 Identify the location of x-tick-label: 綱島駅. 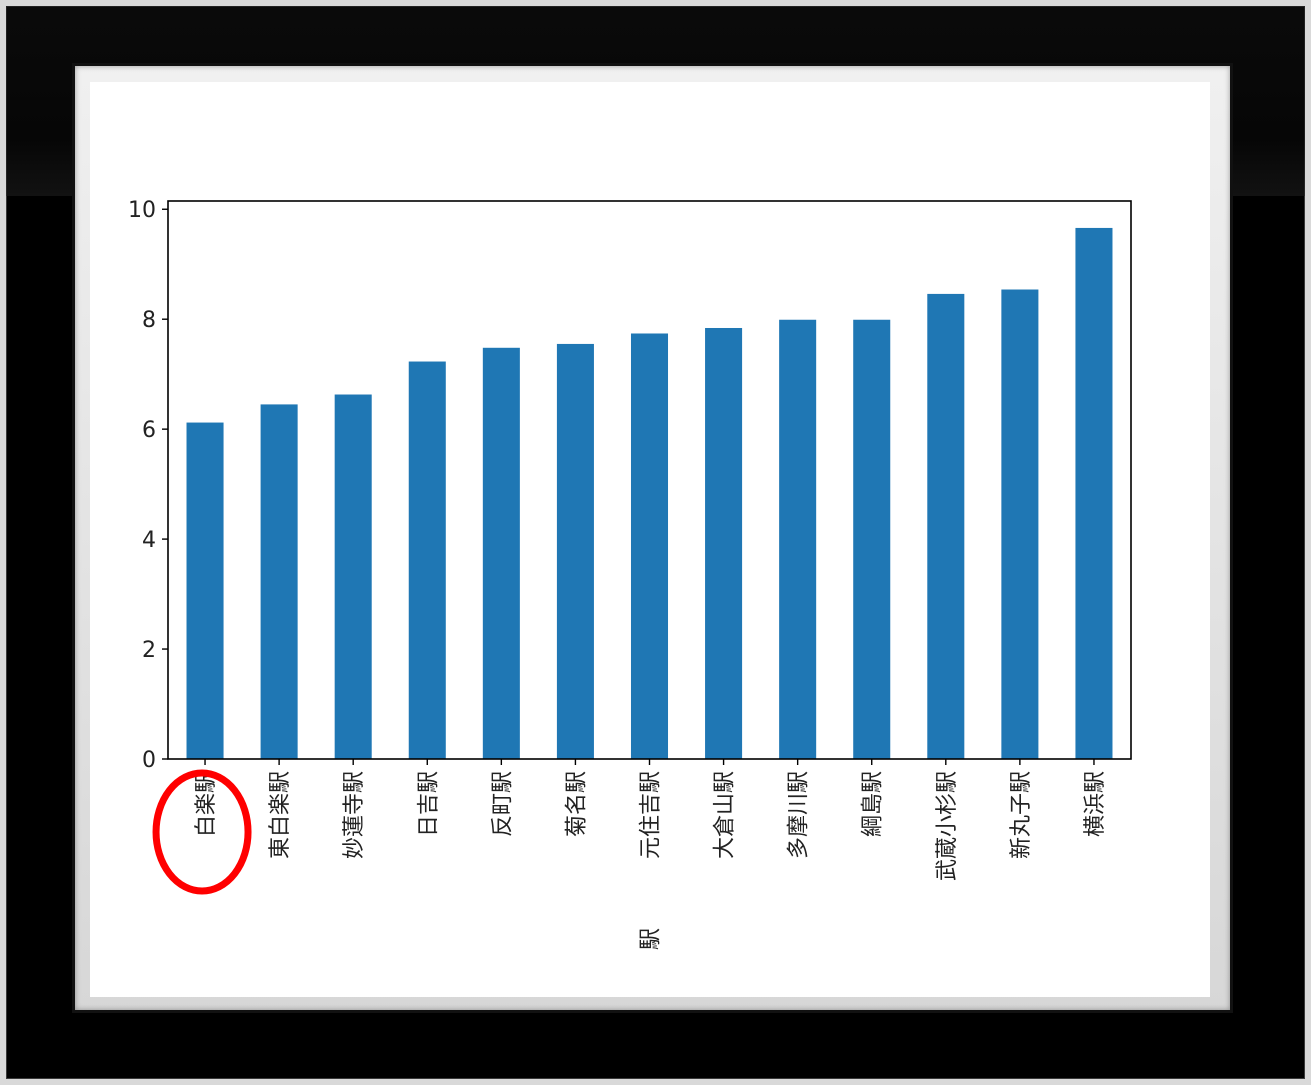
(873, 804).